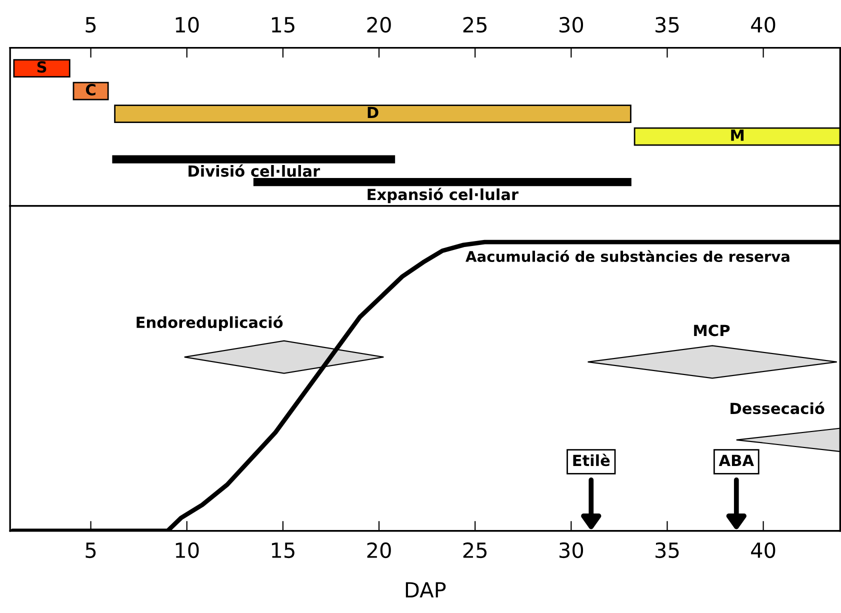  What do you see at coordinates (209, 324) in the screenshot?
I see `annotation: Endoreduplicació` at bounding box center [209, 324].